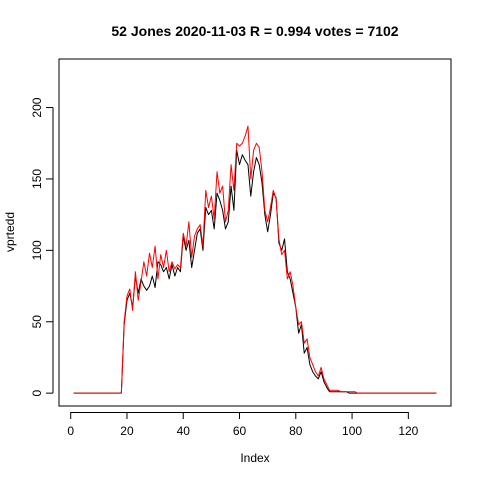 The width and height of the screenshot is (480, 480). I want to click on y-tick-label: 100, so click(37, 250).